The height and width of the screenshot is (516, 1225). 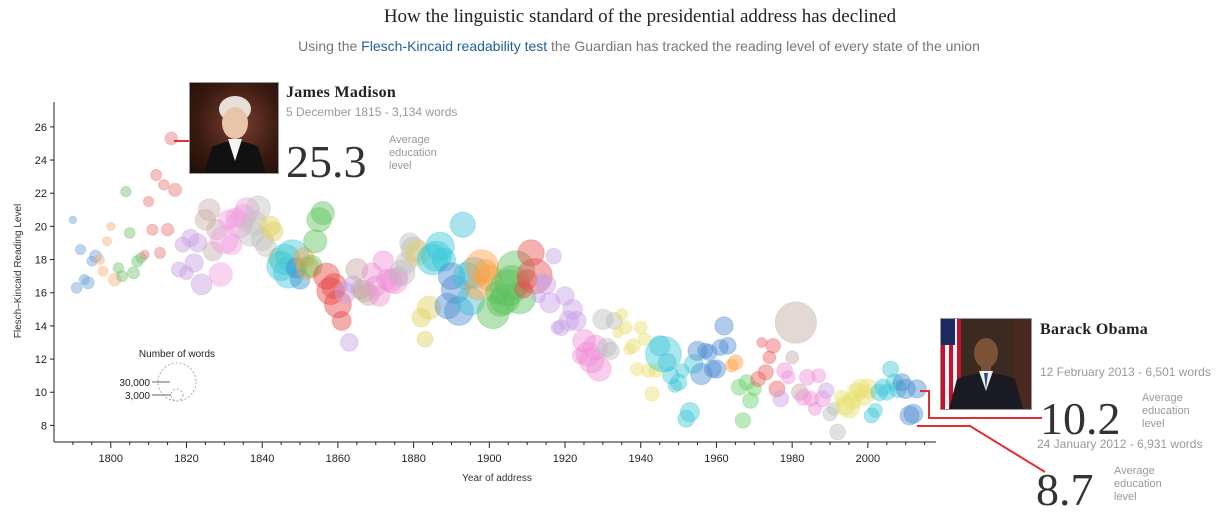 I want to click on y-tick-label-8: 8, so click(x=44, y=426).